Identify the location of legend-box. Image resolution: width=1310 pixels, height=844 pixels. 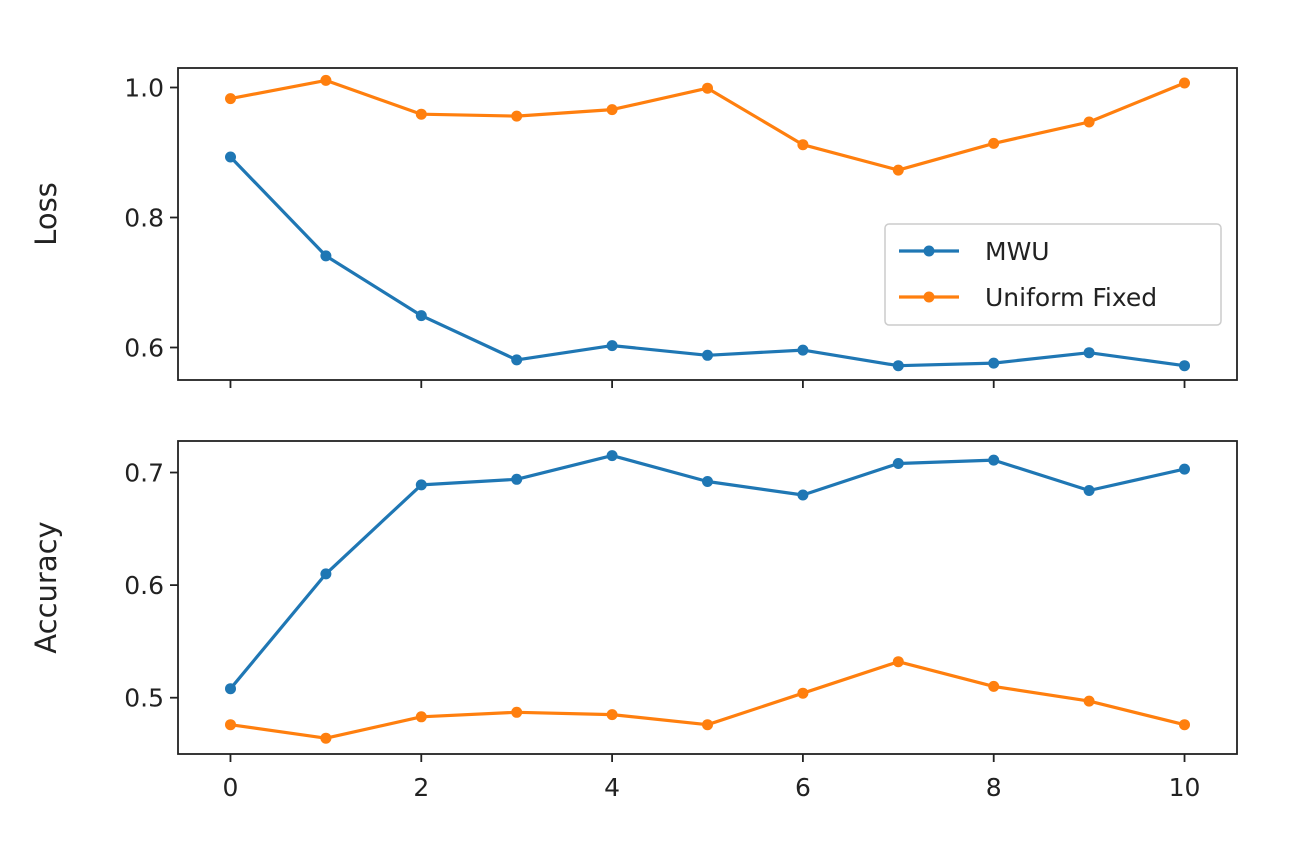
(1053, 274).